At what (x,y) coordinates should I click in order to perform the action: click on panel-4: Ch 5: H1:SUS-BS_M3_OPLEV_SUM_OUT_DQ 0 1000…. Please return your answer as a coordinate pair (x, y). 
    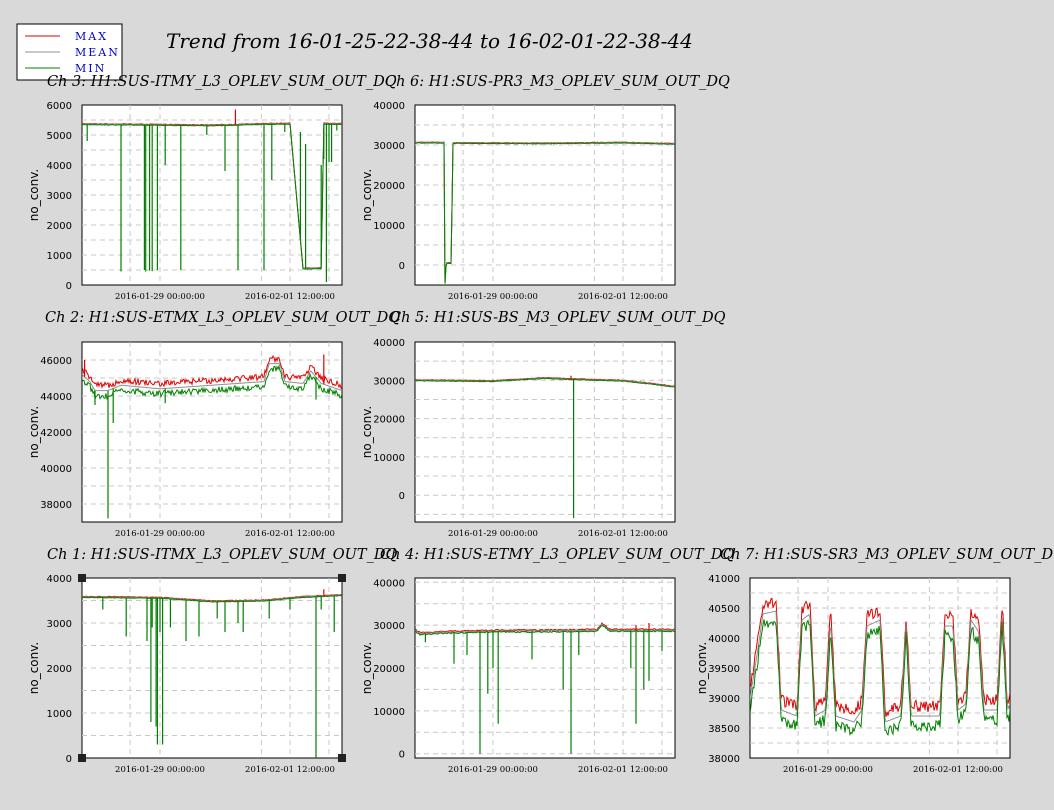
    Looking at the image, I should click on (543, 424).